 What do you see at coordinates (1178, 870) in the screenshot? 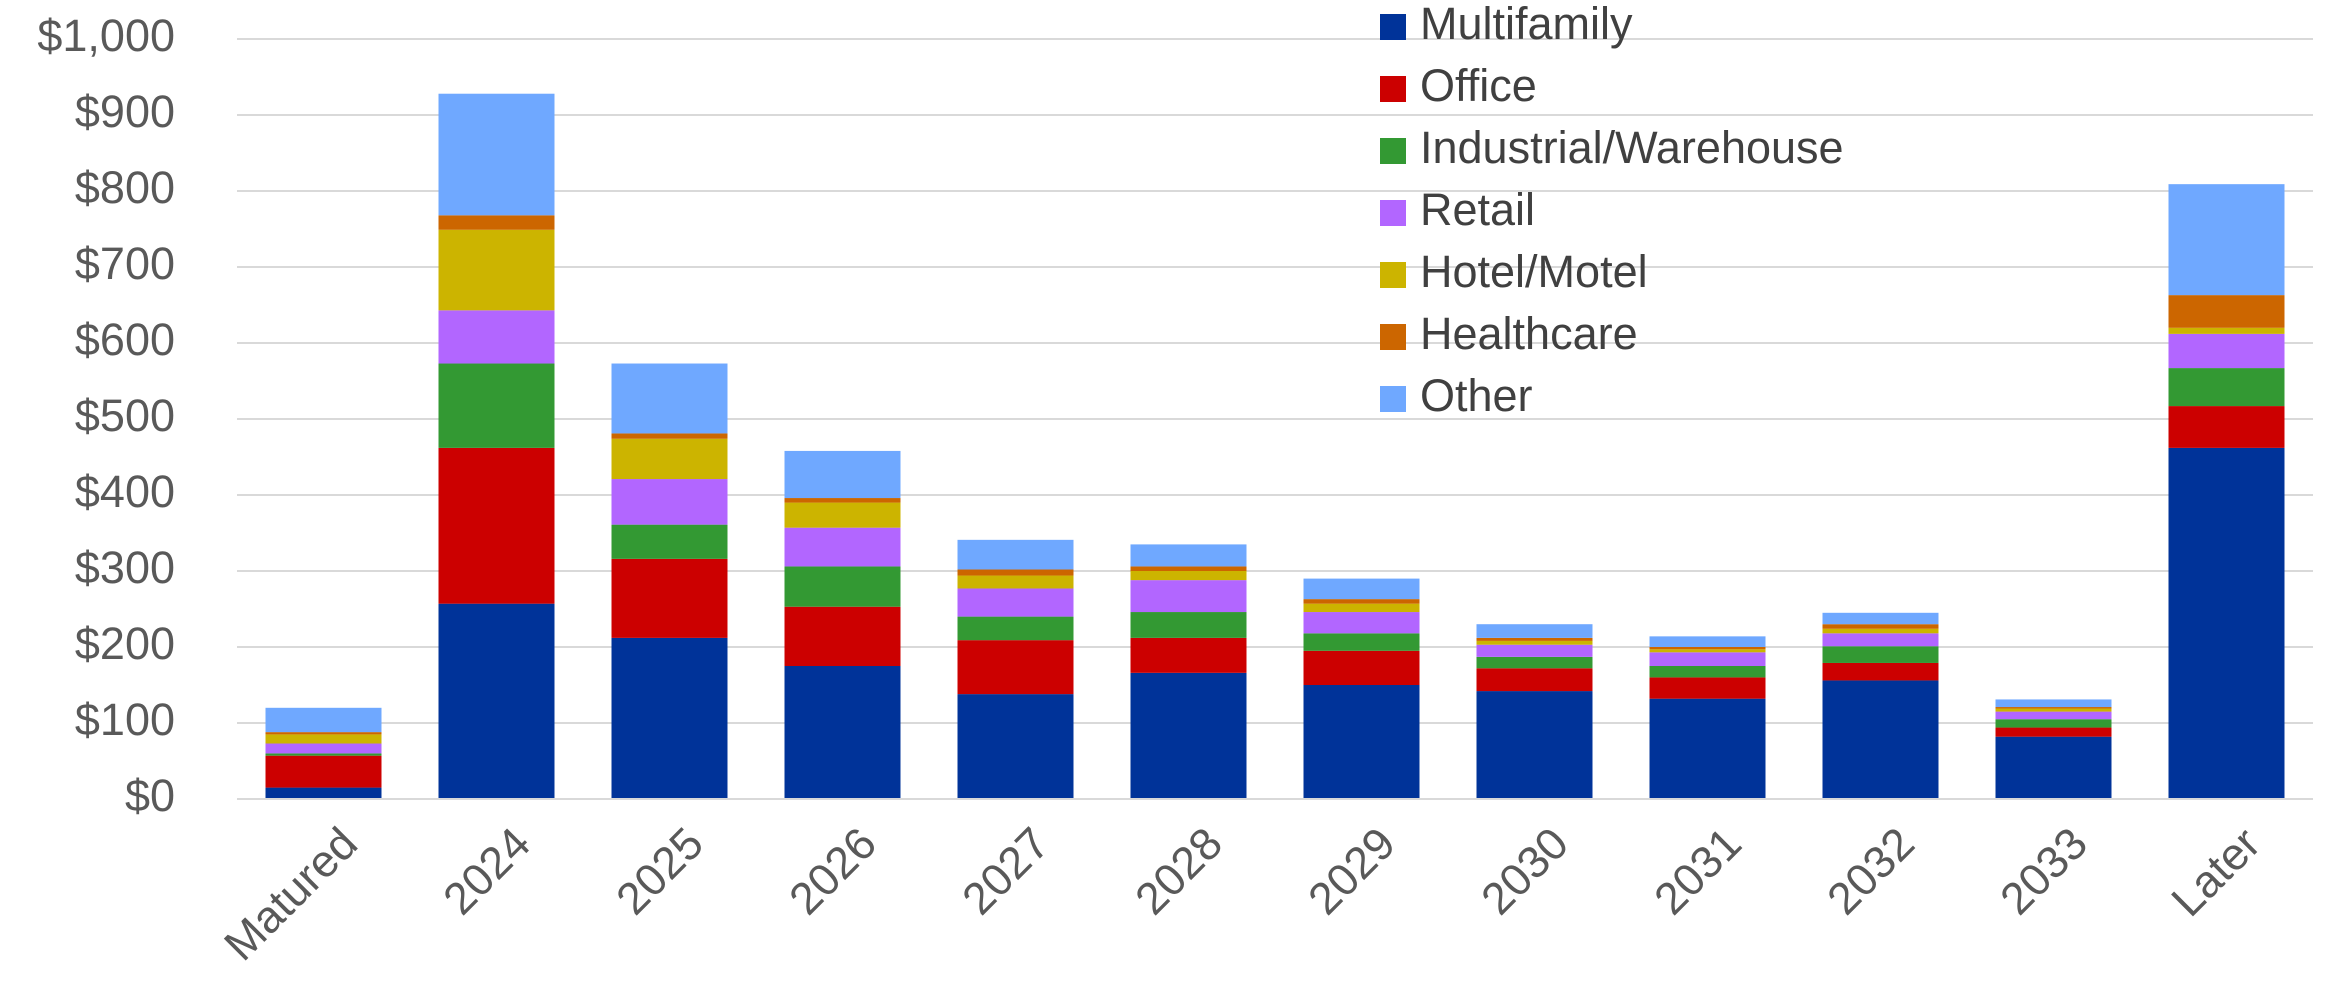
I see `x-tick-label: 2028` at bounding box center [1178, 870].